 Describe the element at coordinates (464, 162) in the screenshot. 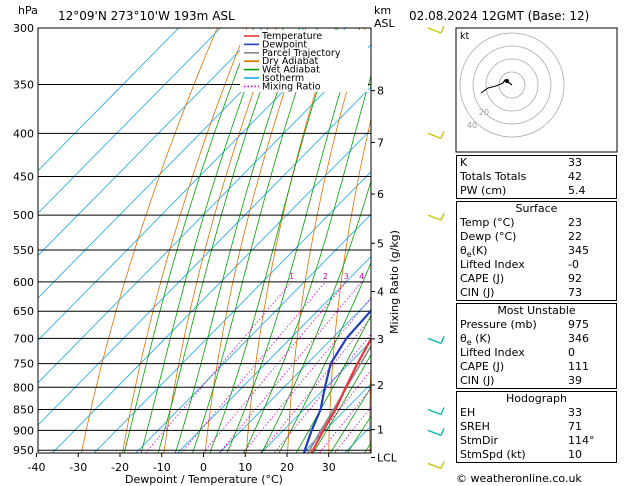

I see `row-label: K` at that location.